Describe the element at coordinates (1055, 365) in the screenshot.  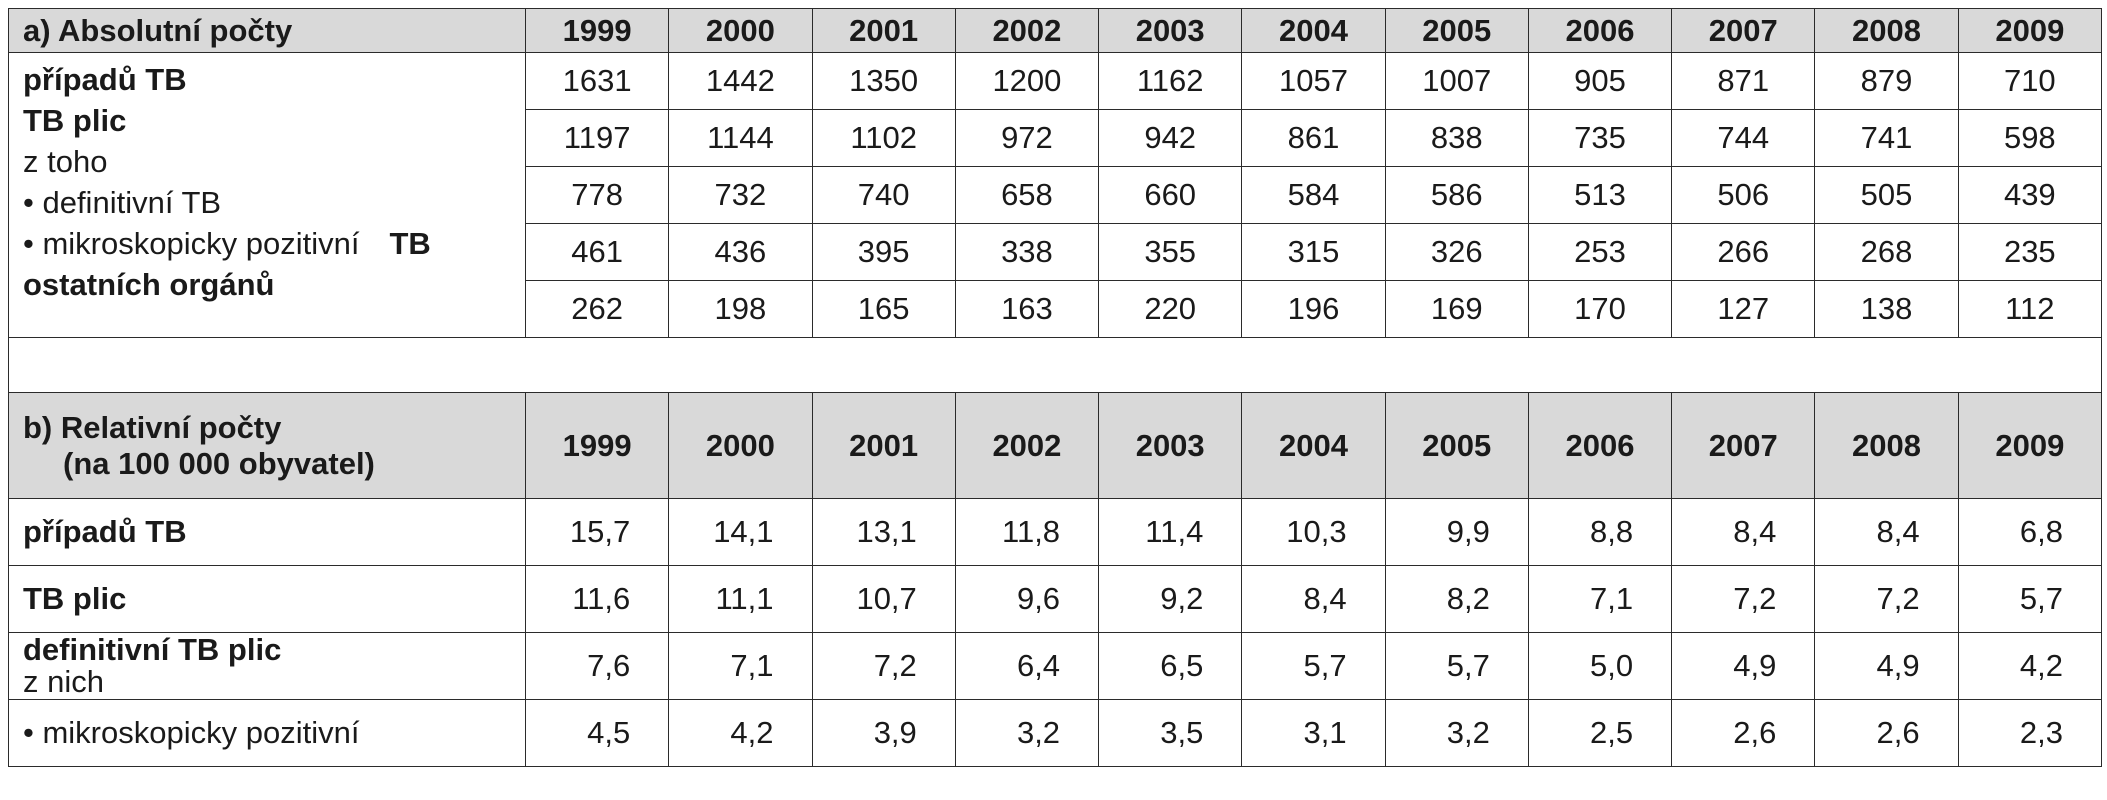
I see `section-spacer` at that location.